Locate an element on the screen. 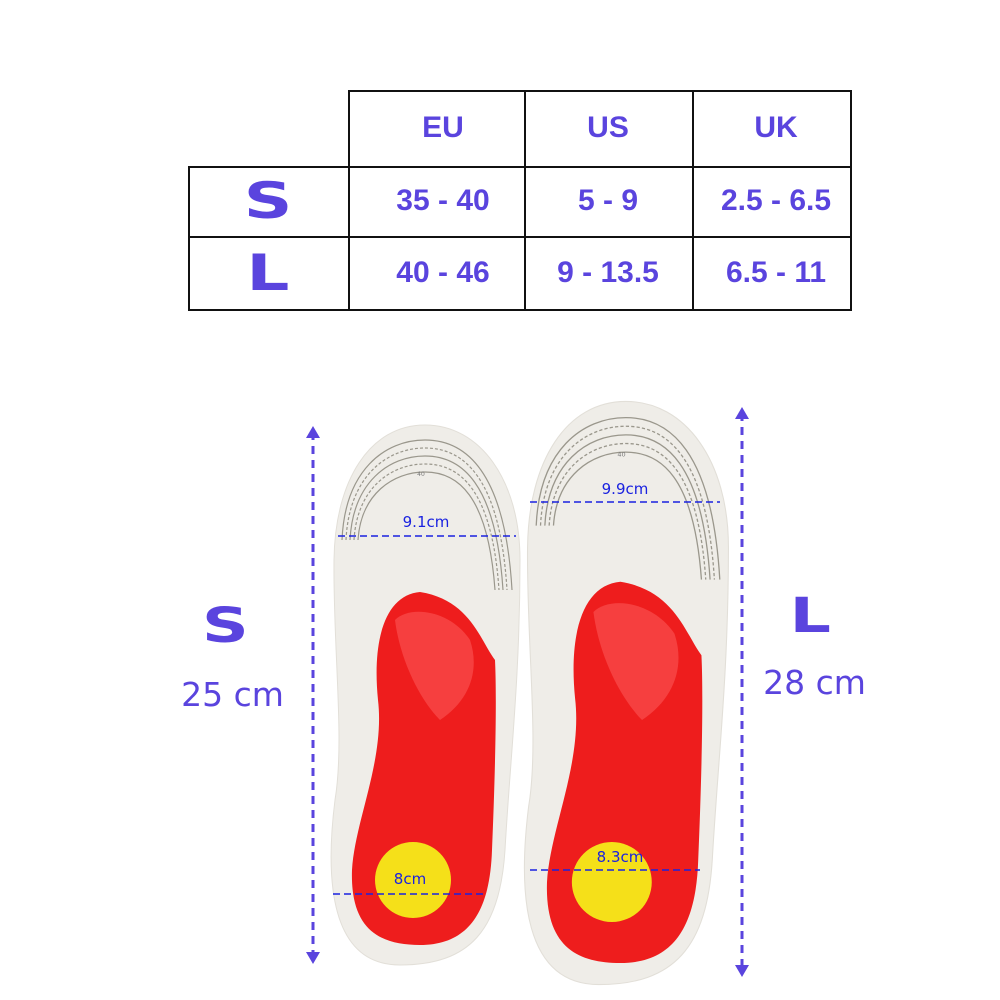  row-label-l: L is located at coordinates (268, 272).